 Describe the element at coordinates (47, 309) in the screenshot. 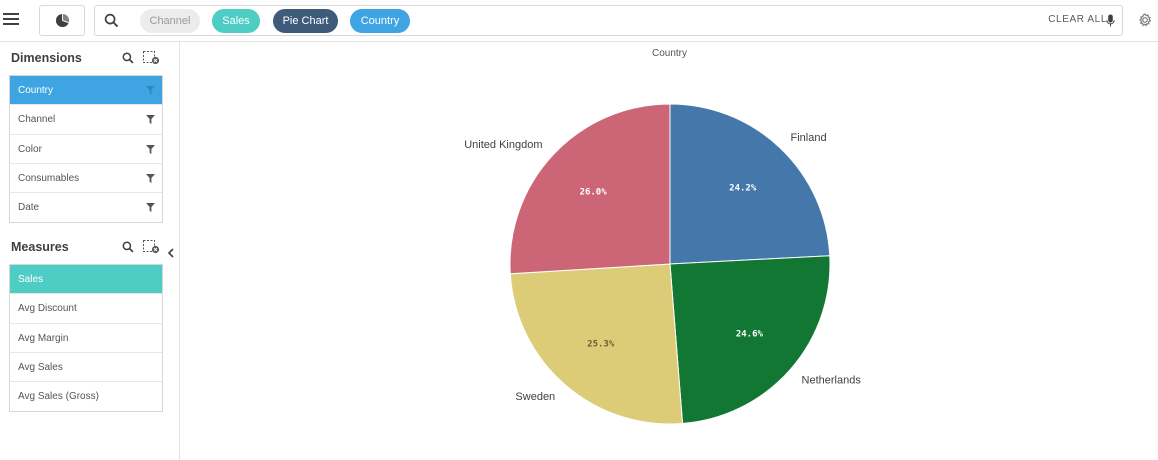

I see `measure-item-label: Avg Discount` at that location.